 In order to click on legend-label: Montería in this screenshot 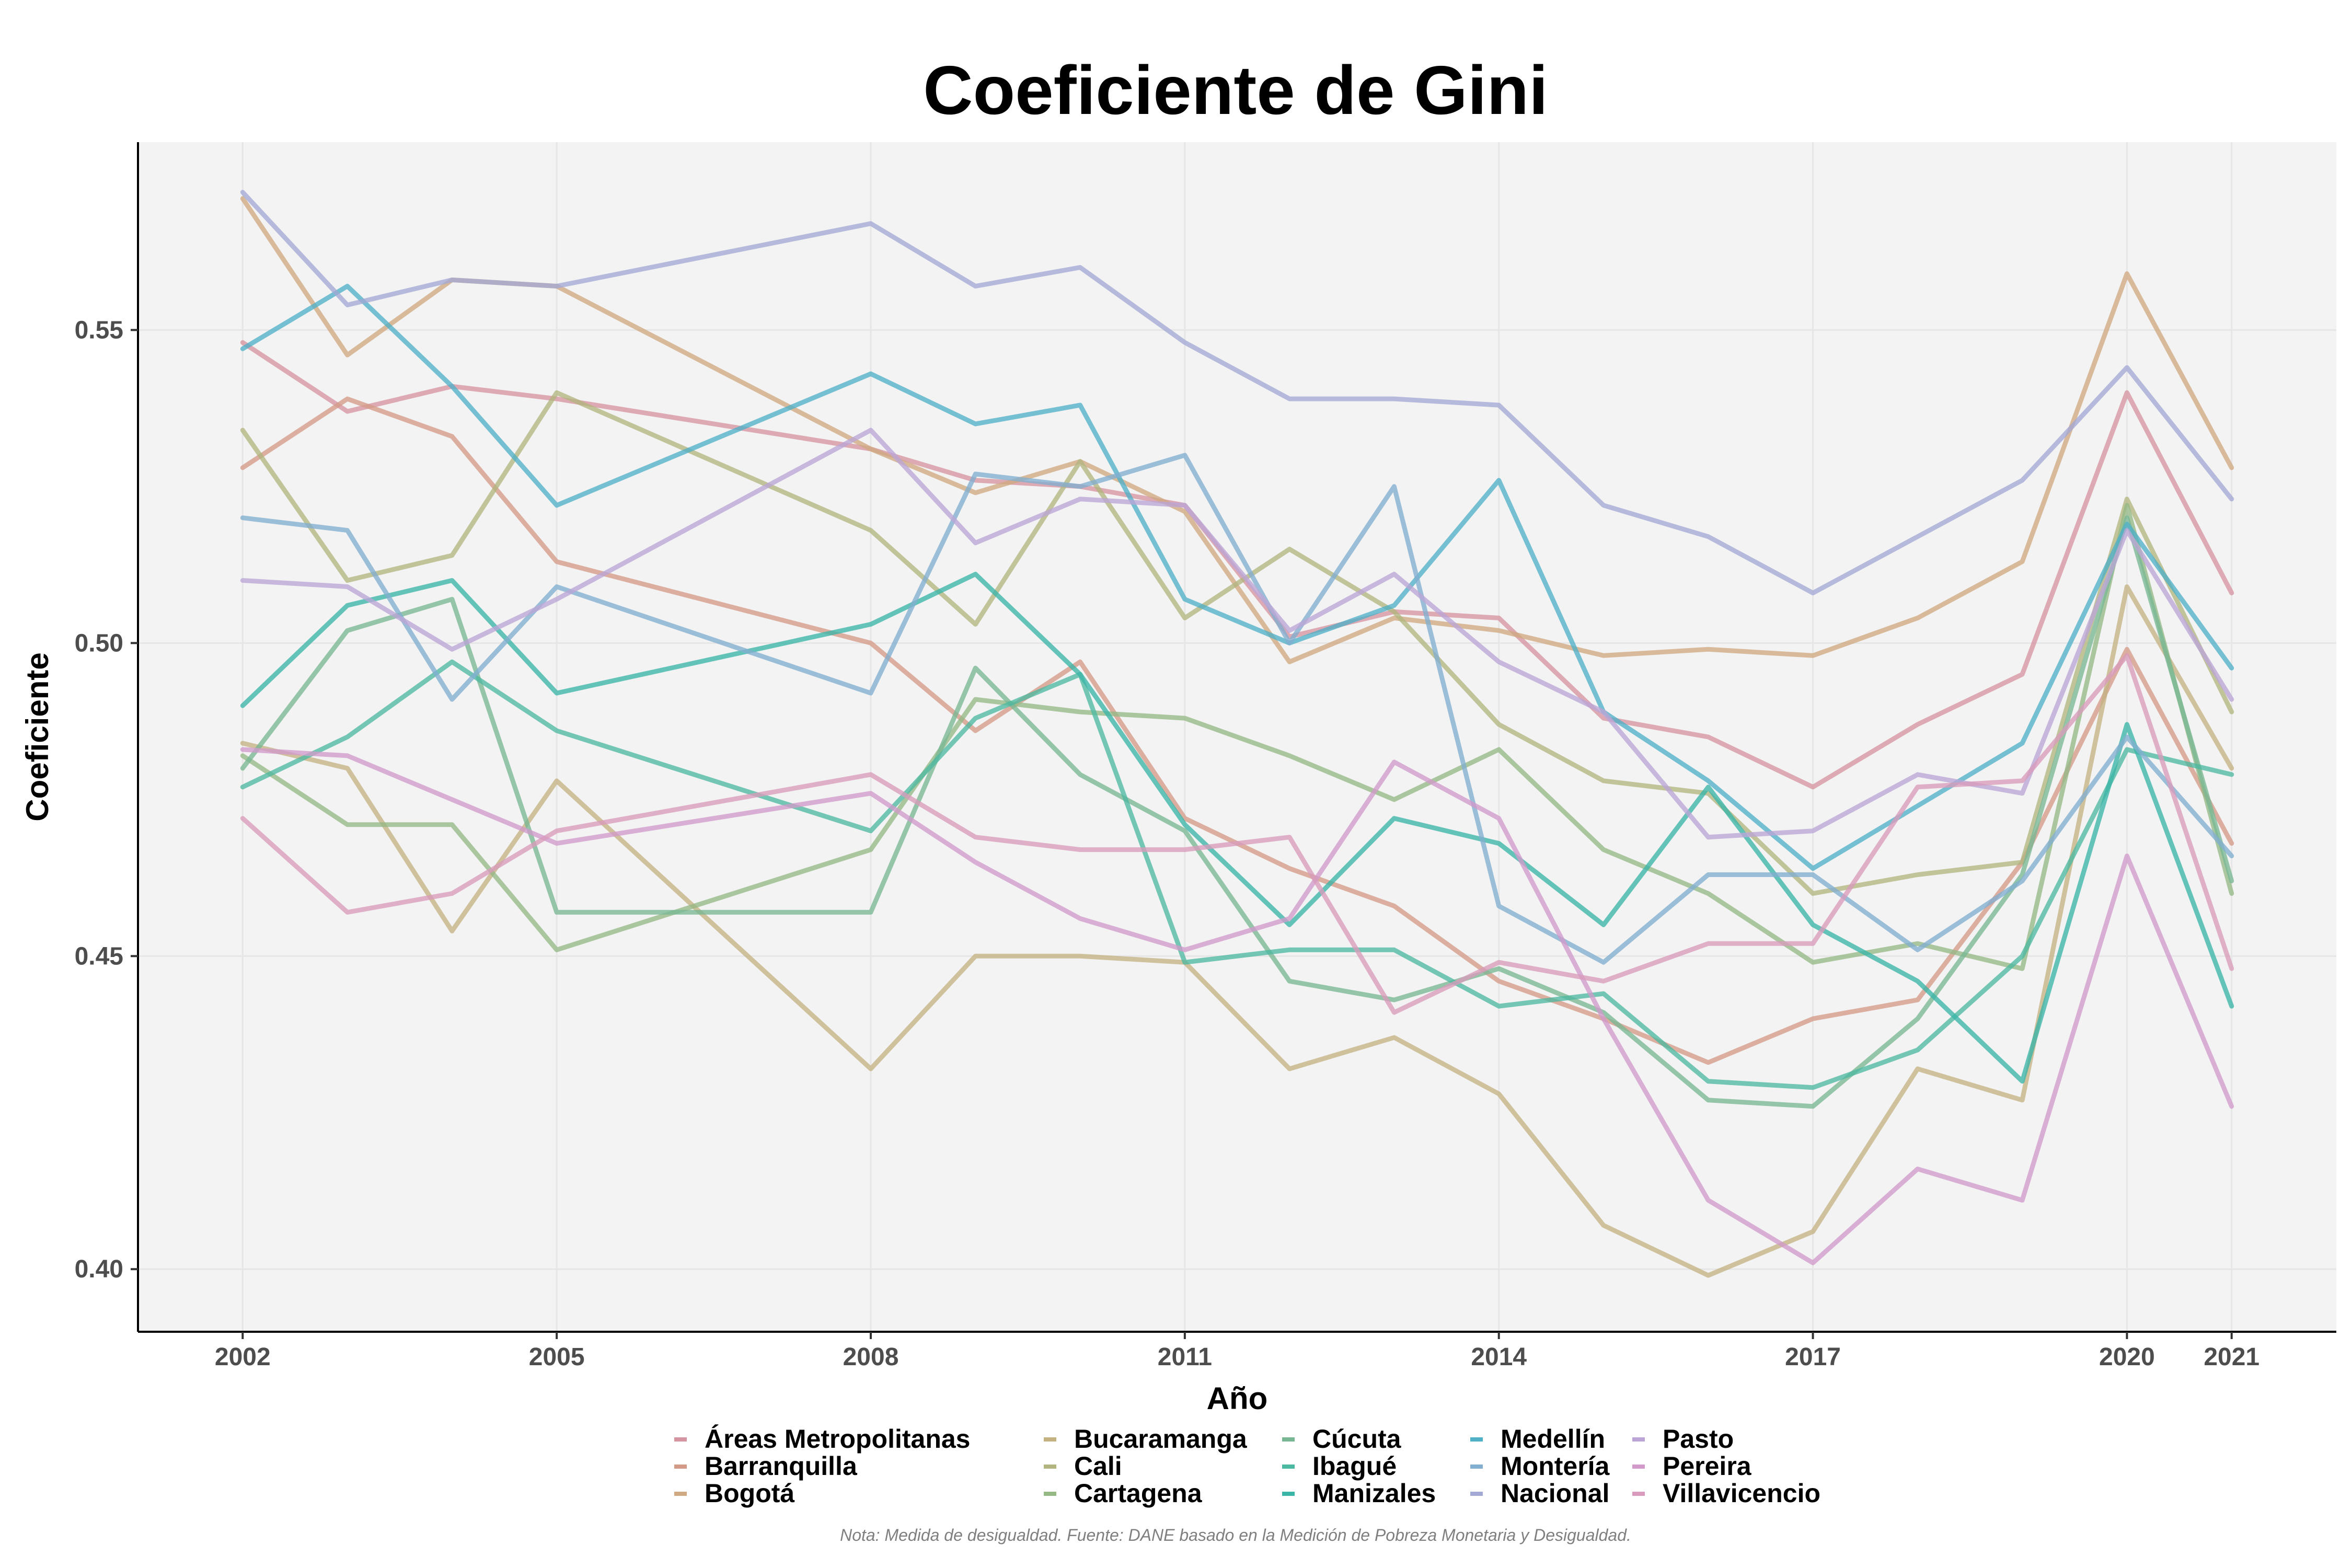, I will do `click(1555, 1466)`.